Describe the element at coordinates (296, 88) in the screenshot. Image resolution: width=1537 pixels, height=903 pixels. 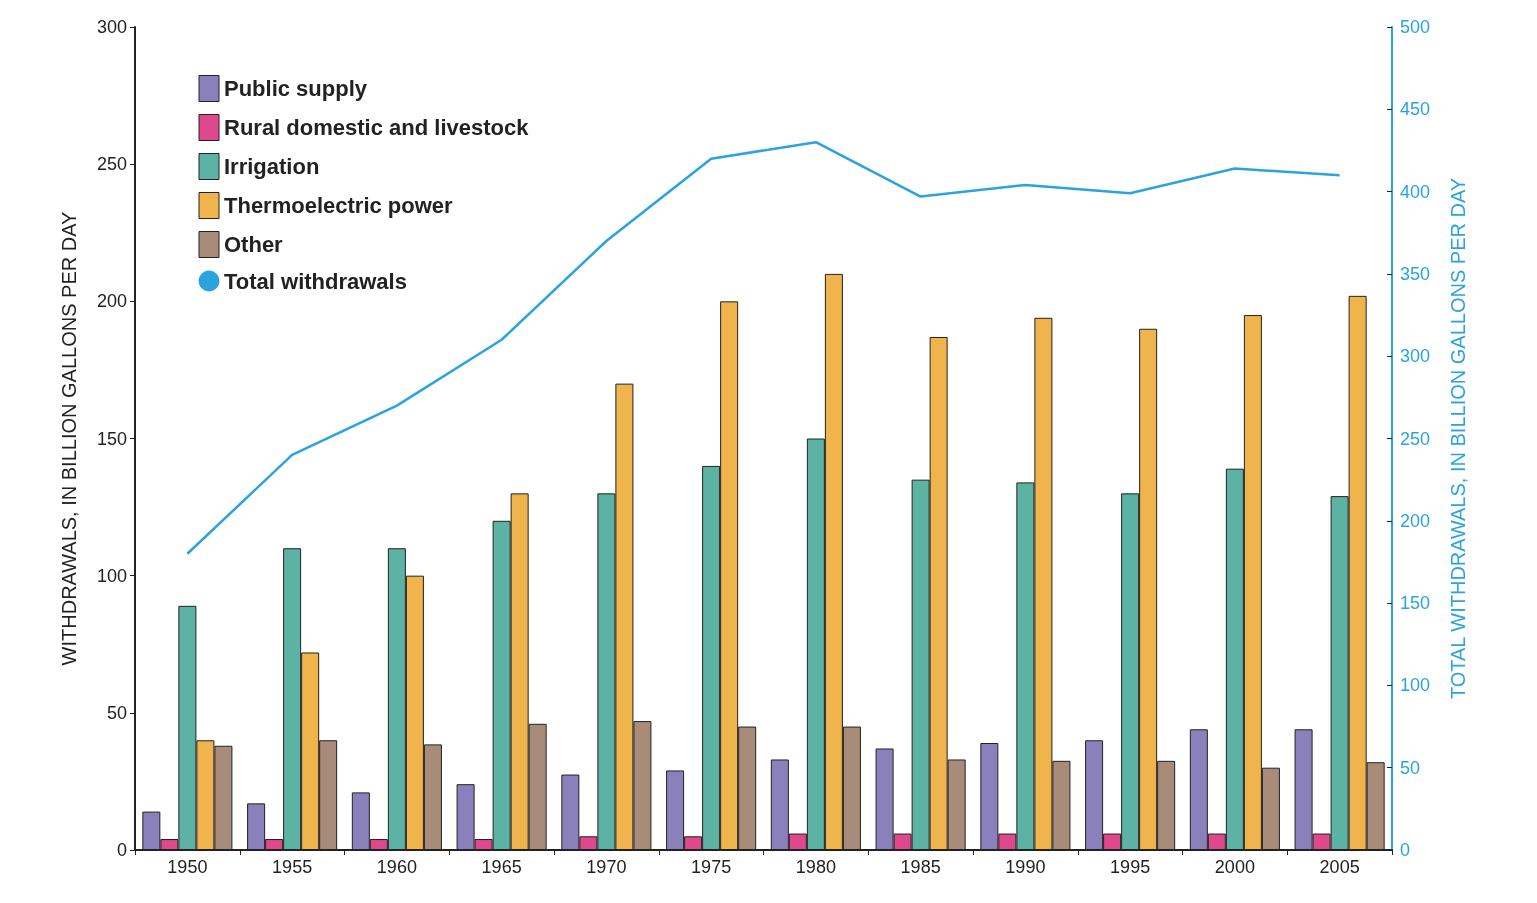
I see `legend-label: Public supply` at that location.